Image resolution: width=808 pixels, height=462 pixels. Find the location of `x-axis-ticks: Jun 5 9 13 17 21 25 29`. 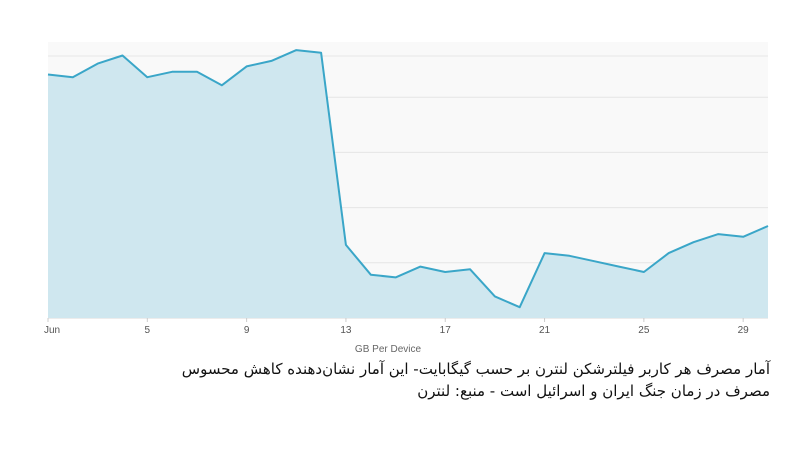

x-axis-ticks: Jun 5 9 13 17 21 25 29 is located at coordinates (396, 327).